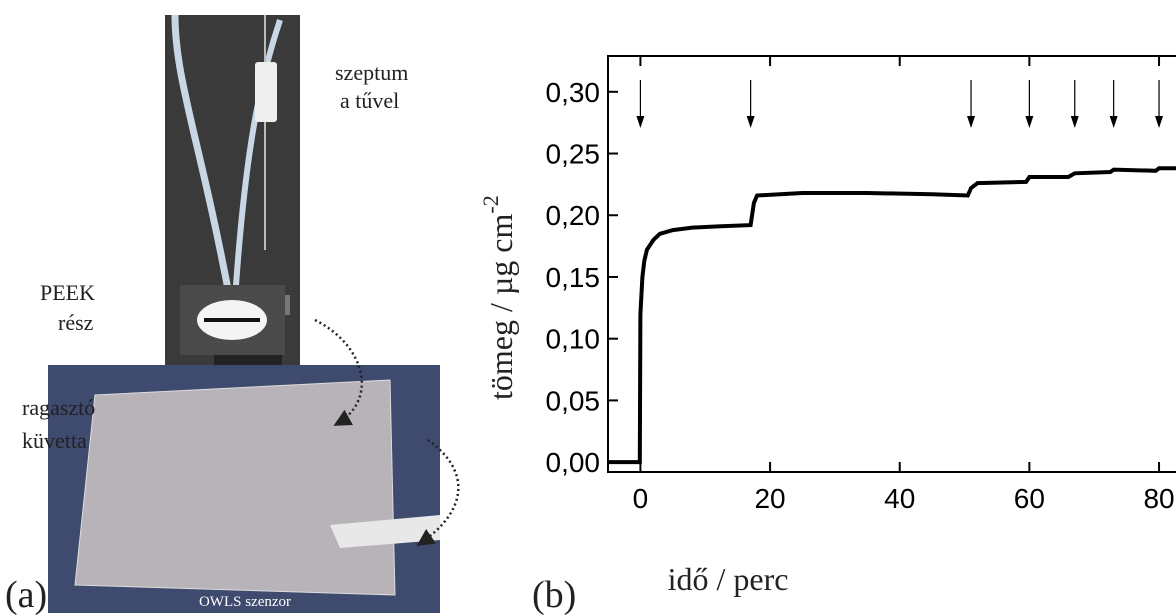  I want to click on panel-label: (a), so click(26, 595).